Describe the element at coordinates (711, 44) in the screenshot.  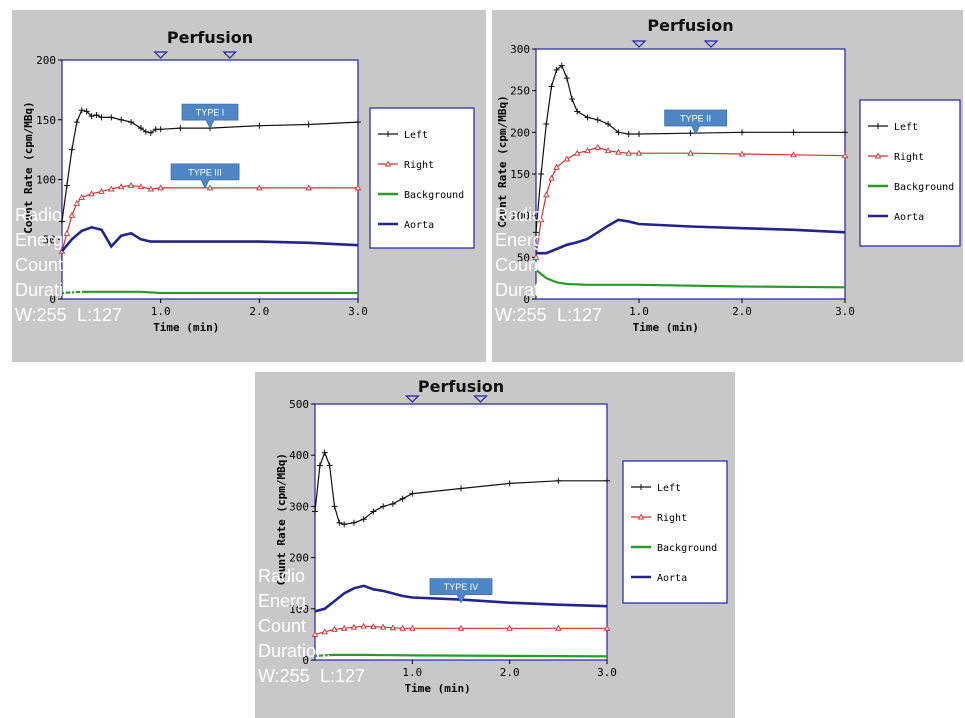
I see `phase-marker-top-icon` at that location.